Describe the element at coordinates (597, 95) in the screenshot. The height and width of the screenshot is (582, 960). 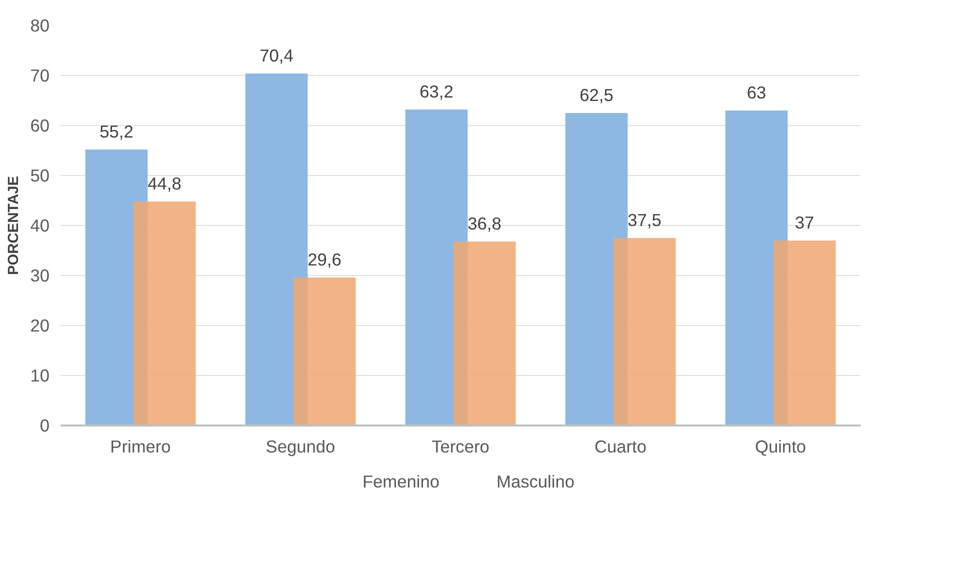
I see `data-label: 62,5` at that location.